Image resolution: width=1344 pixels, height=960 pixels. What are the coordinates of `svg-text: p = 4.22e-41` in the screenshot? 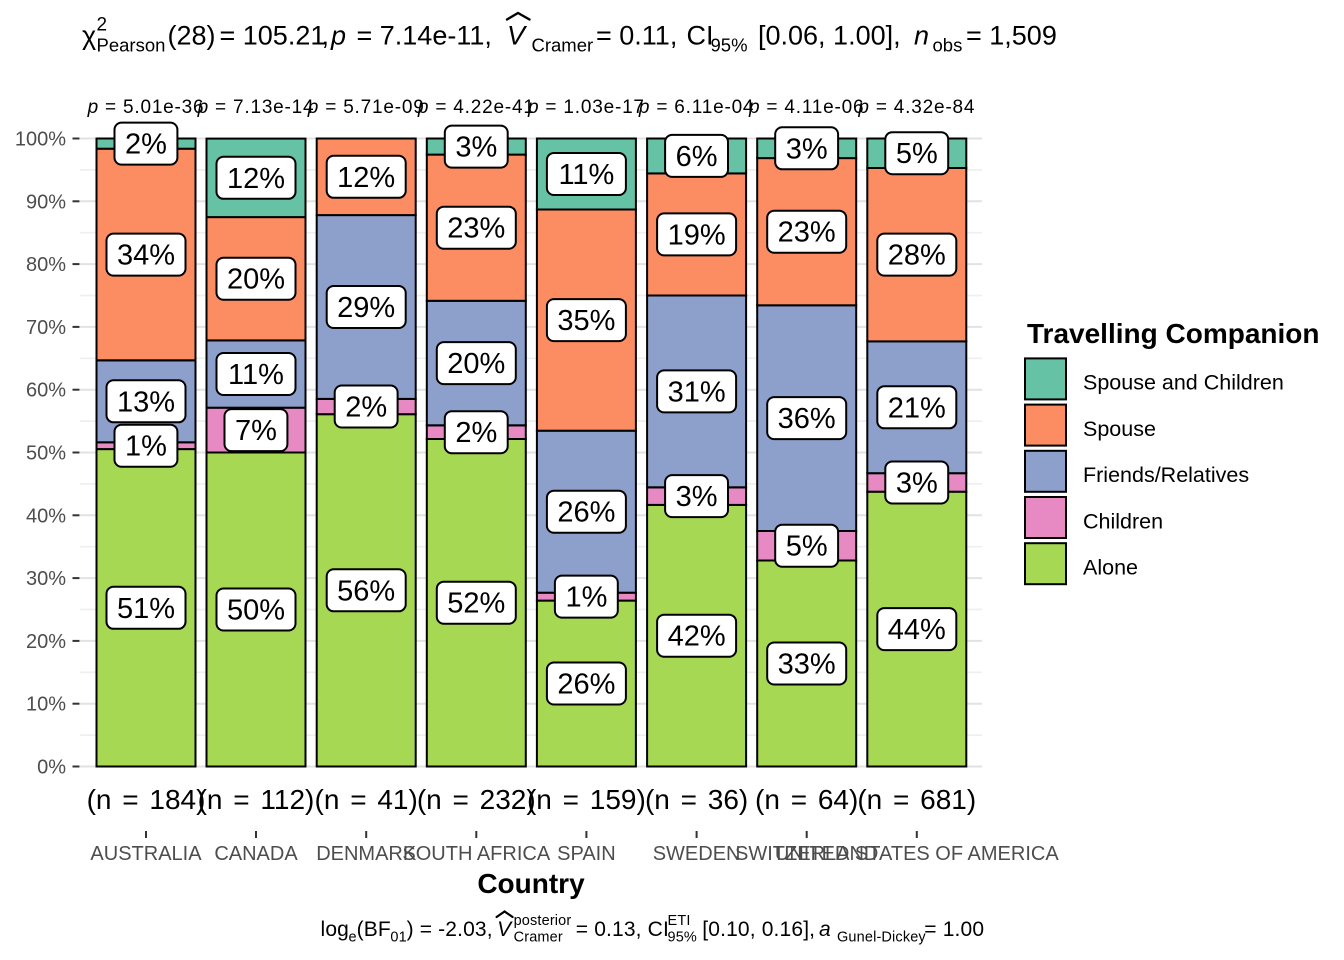 It's located at (476, 107).